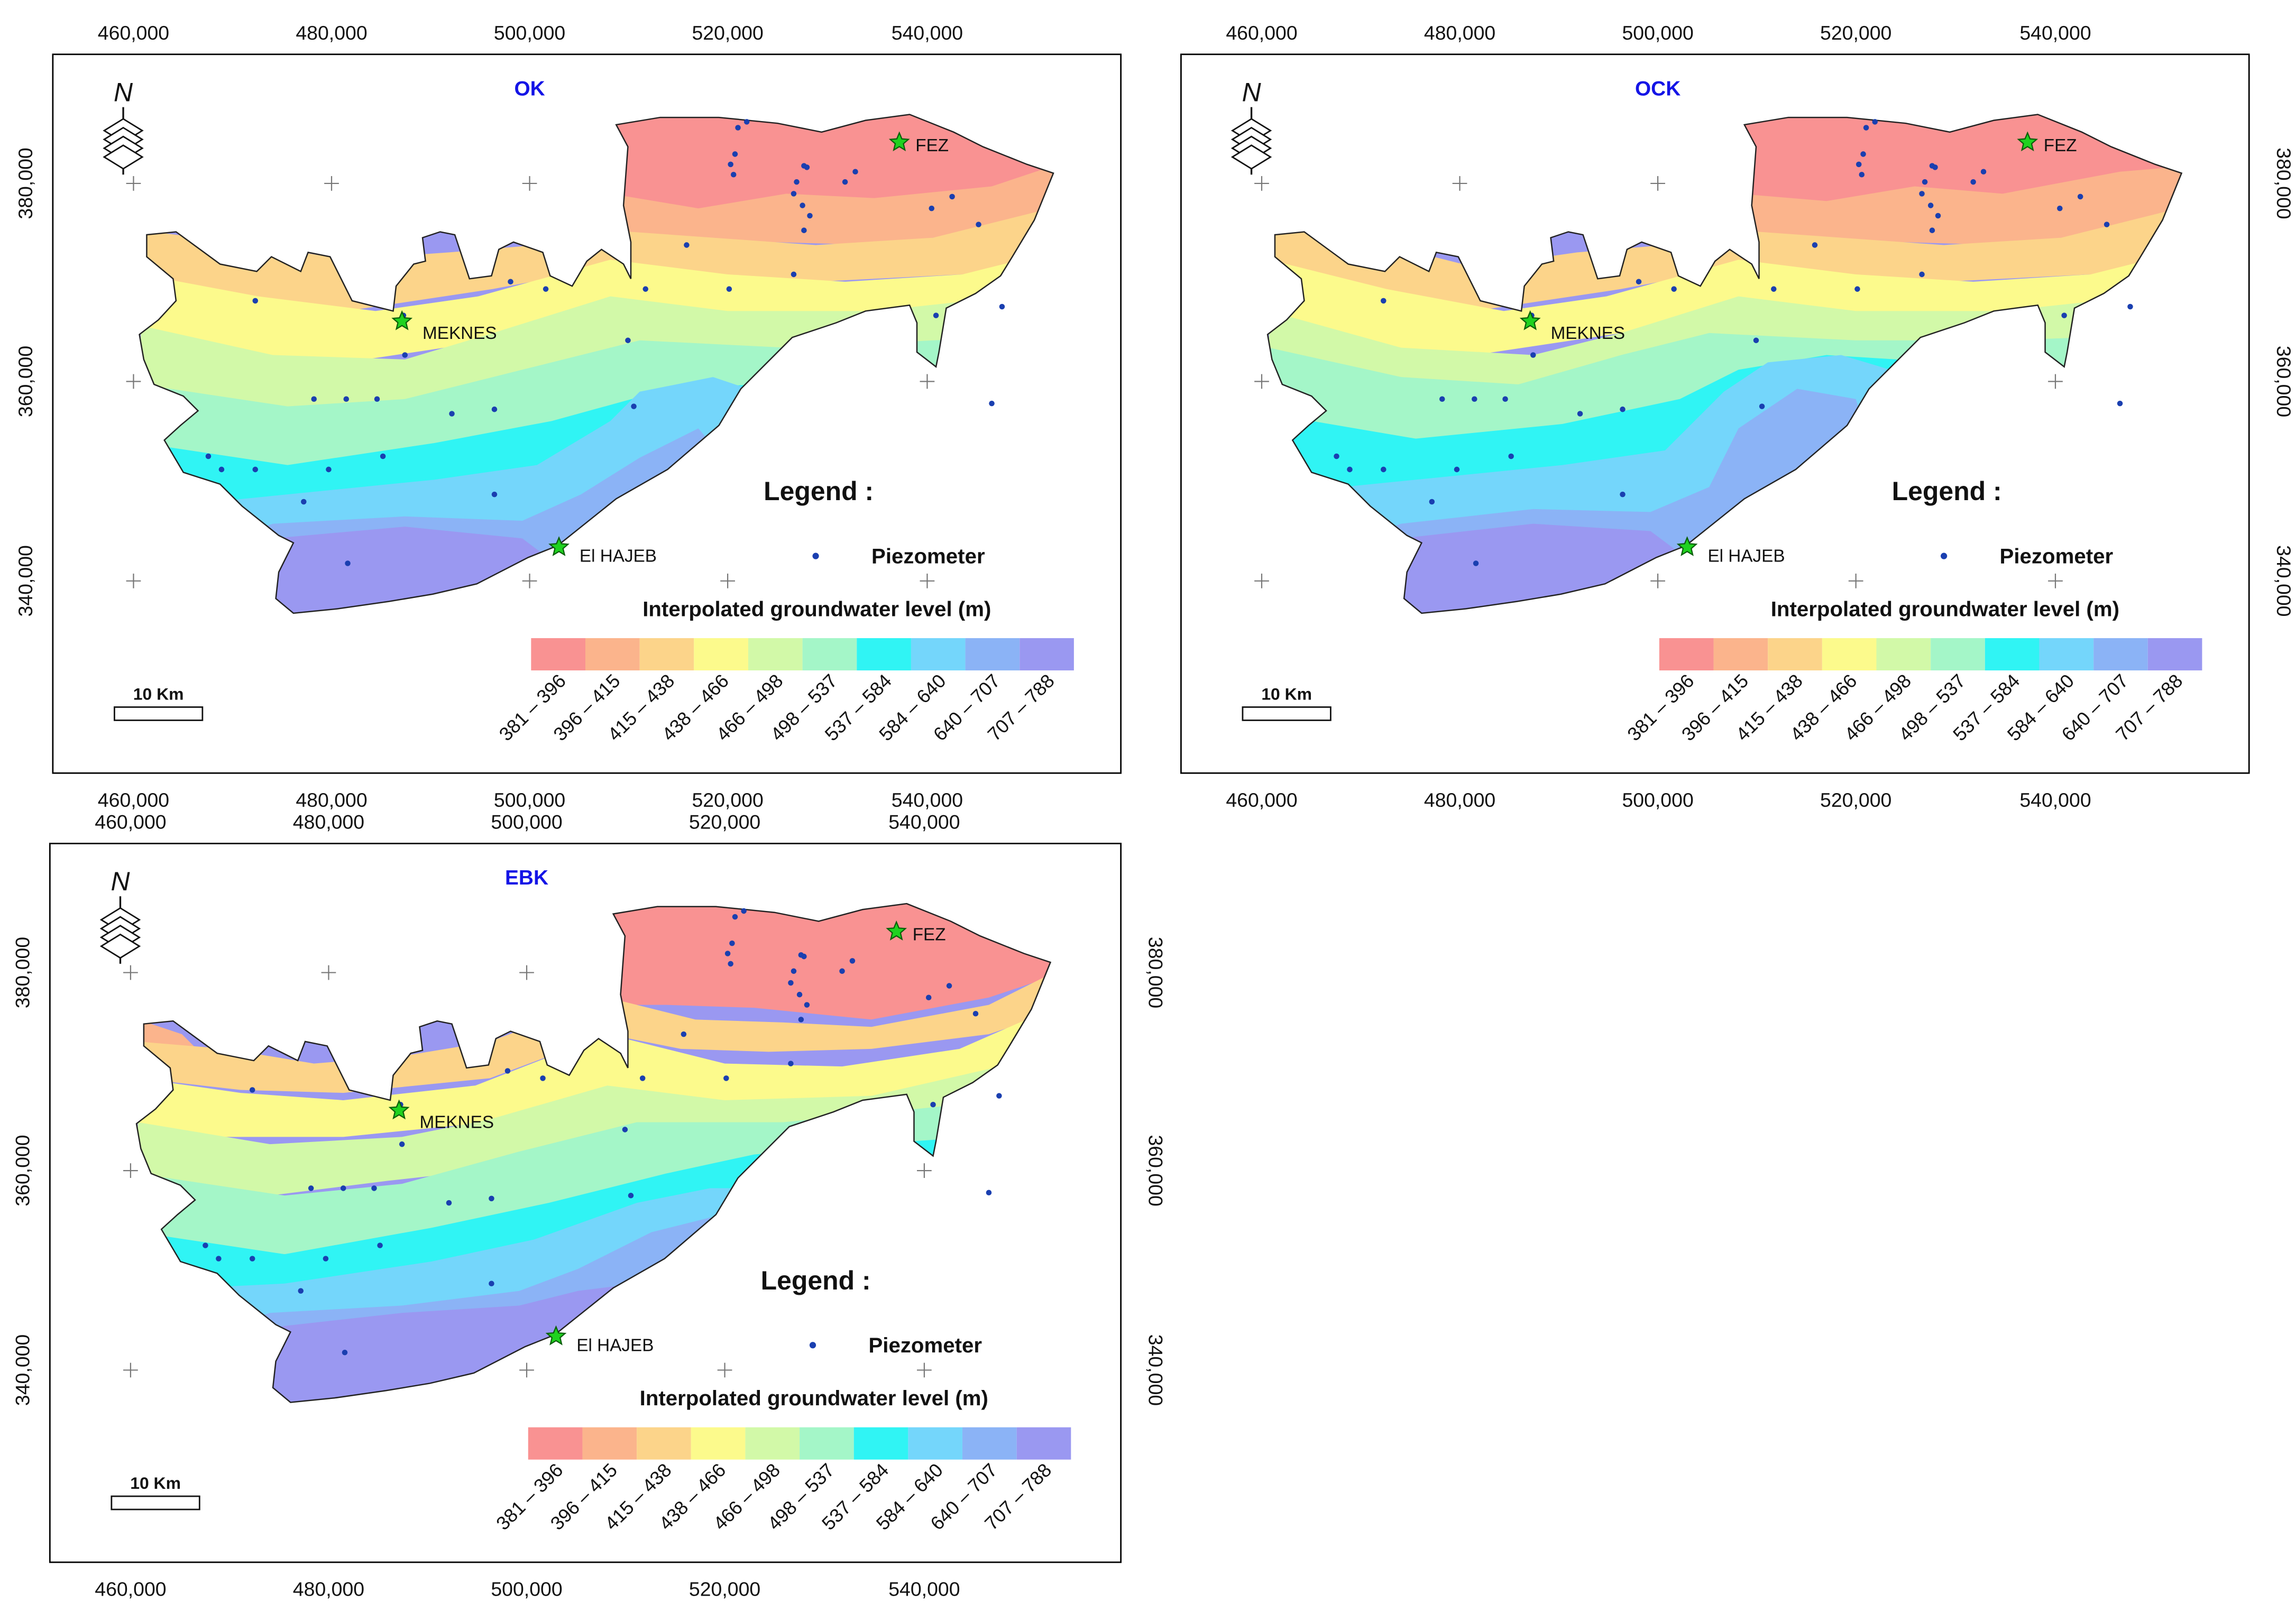  Describe the element at coordinates (124, 92) in the screenshot. I see `svg-text: N` at that location.